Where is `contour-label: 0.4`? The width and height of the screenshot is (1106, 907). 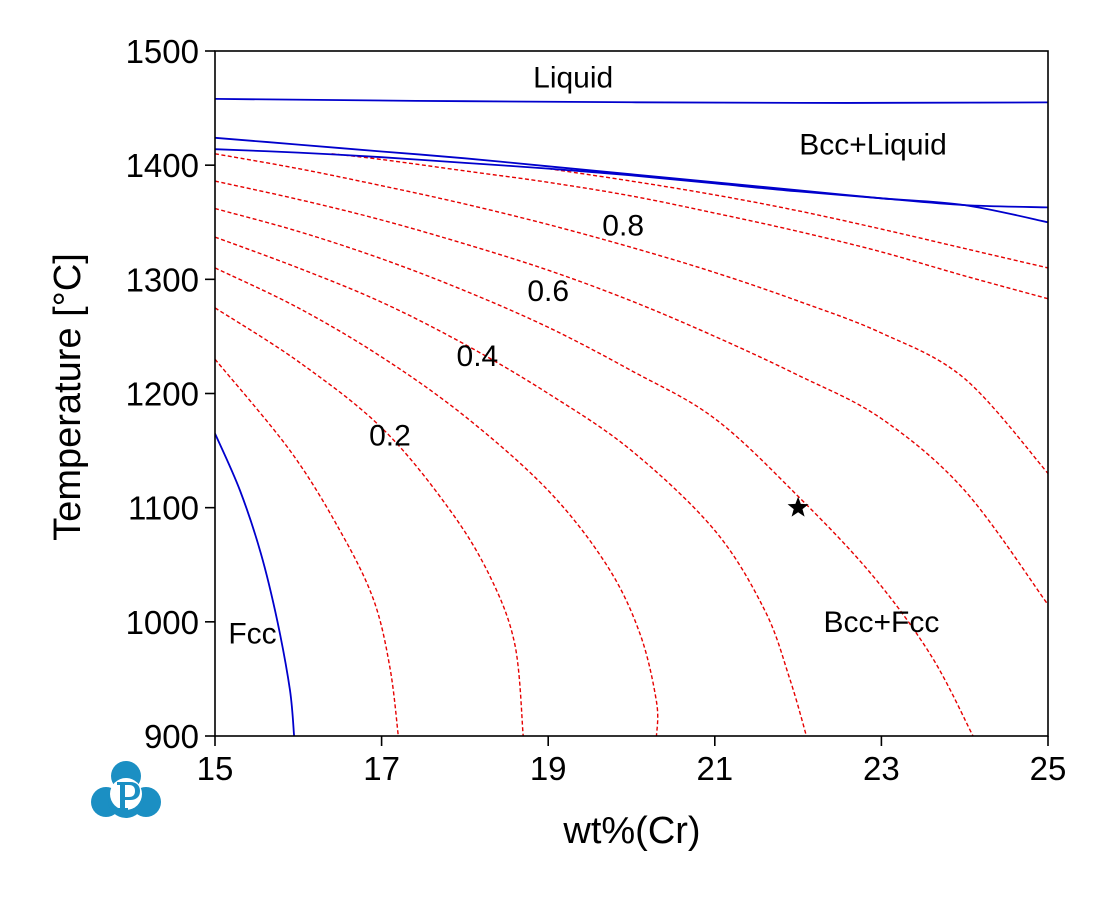 contour-label: 0.4 is located at coordinates (478, 356).